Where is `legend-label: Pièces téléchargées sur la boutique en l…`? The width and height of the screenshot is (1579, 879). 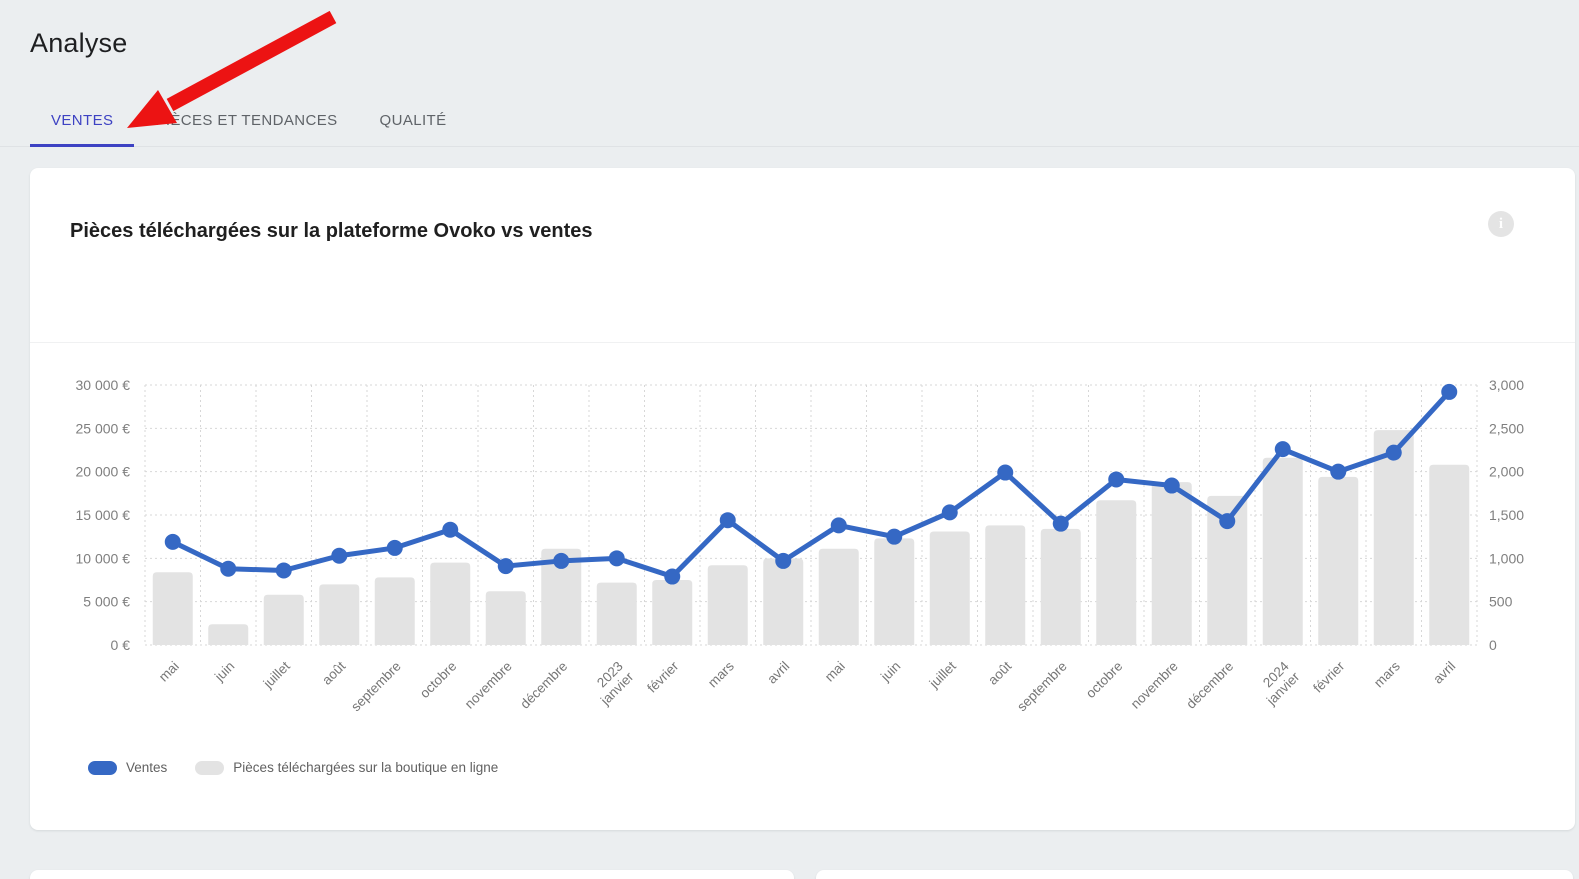
legend-label: Pièces téléchargées sur la boutique en l… is located at coordinates (366, 767).